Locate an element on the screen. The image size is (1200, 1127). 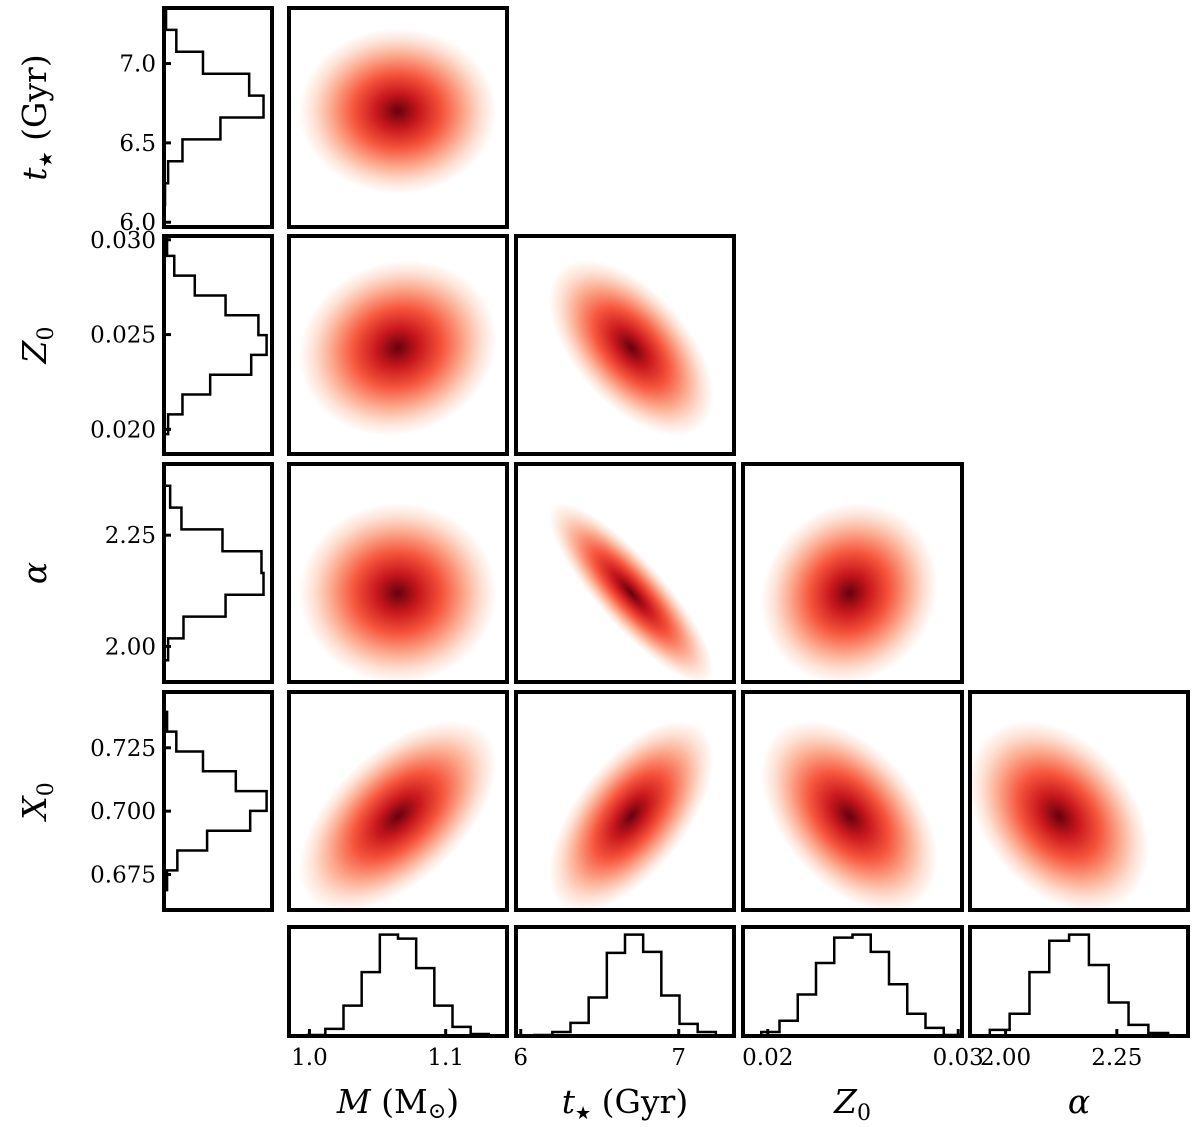
density-Z-vs-t is located at coordinates (631, 347).